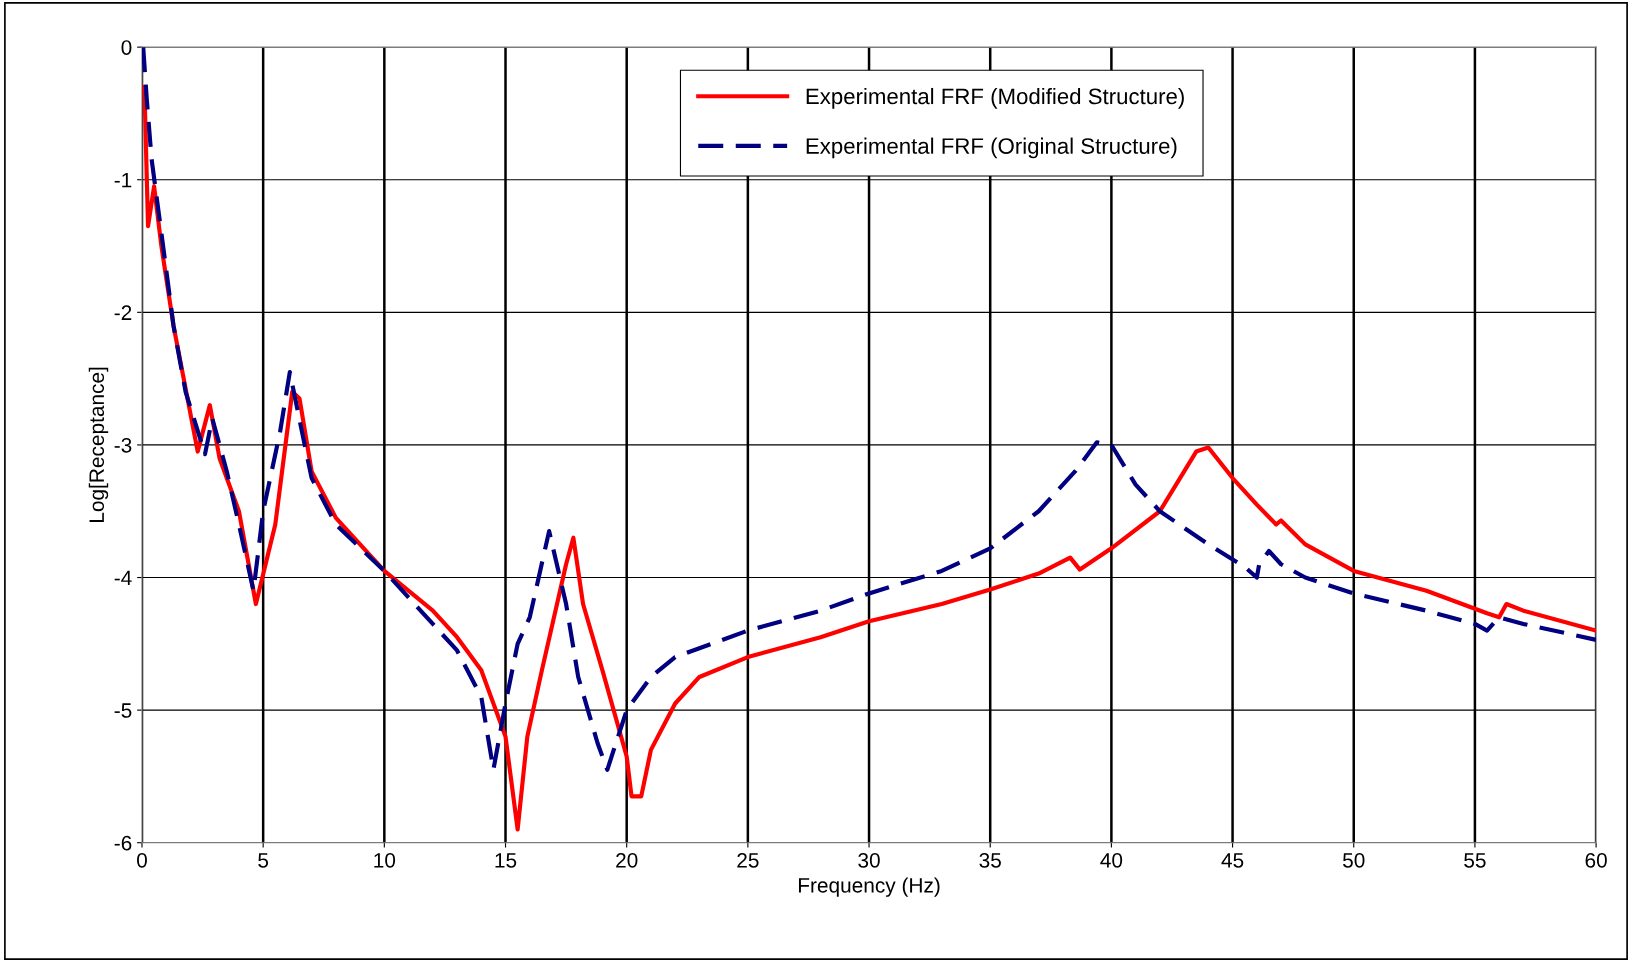 Image resolution: width=1632 pixels, height=962 pixels. What do you see at coordinates (263, 860) in the screenshot?
I see `x-tick-label: 5` at bounding box center [263, 860].